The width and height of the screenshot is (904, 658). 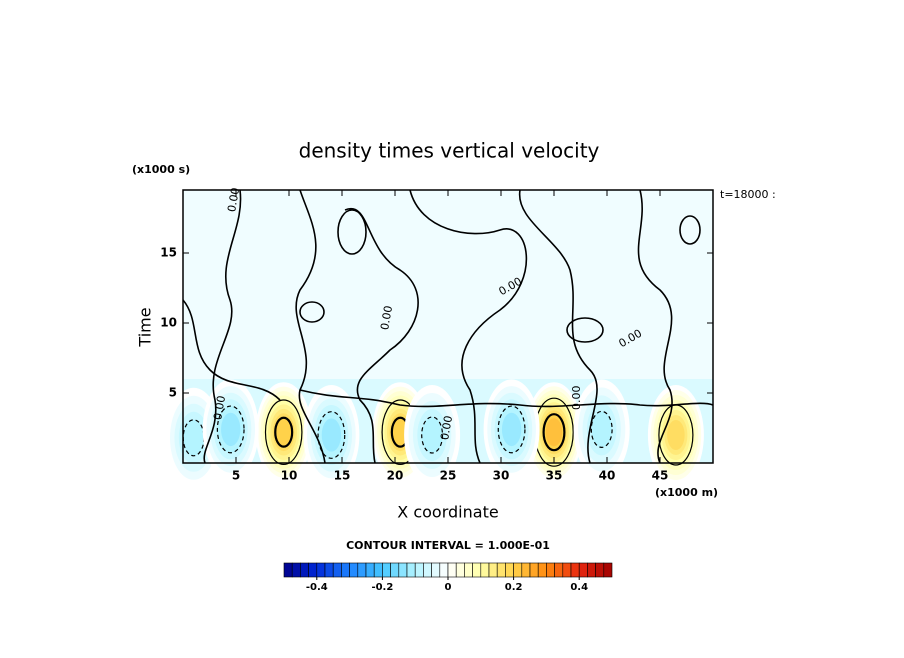 What do you see at coordinates (289, 476) in the screenshot?
I see `x-tick-label: 10` at bounding box center [289, 476].